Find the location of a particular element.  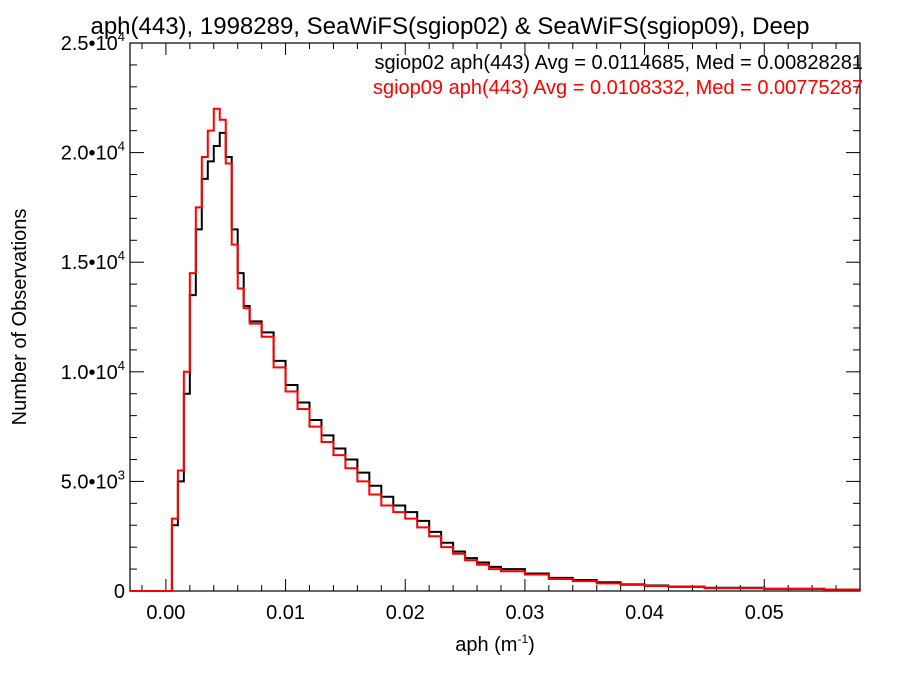

y-tick-label-exponent: 3 is located at coordinates (121, 474).